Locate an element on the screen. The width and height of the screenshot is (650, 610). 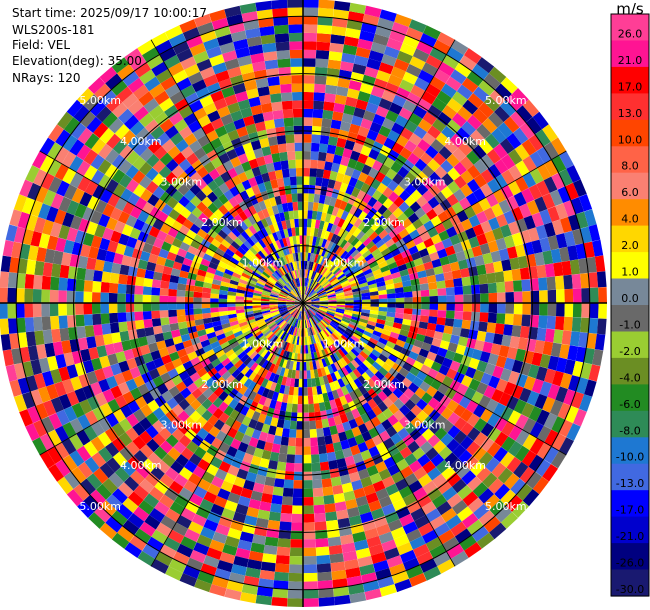
colorbar-tick-label: 4.0 is located at coordinates (630, 219).